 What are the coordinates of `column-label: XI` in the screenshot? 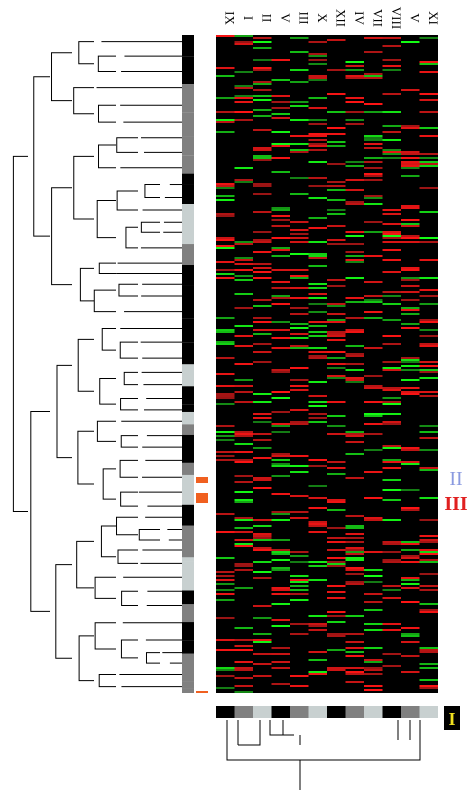 It's located at (433, 18).